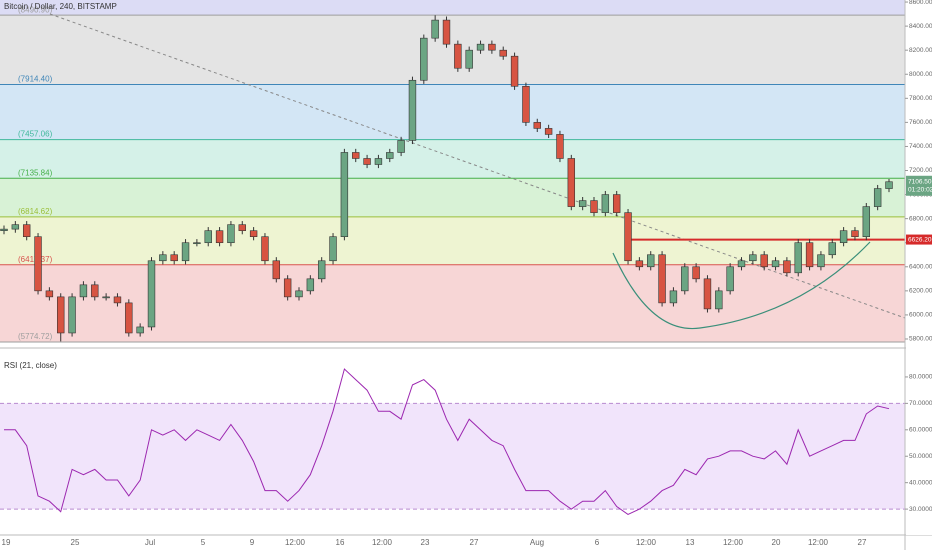 Image resolution: width=932 pixels, height=550 pixels. I want to click on fib-label: (6814.62), so click(35, 211).